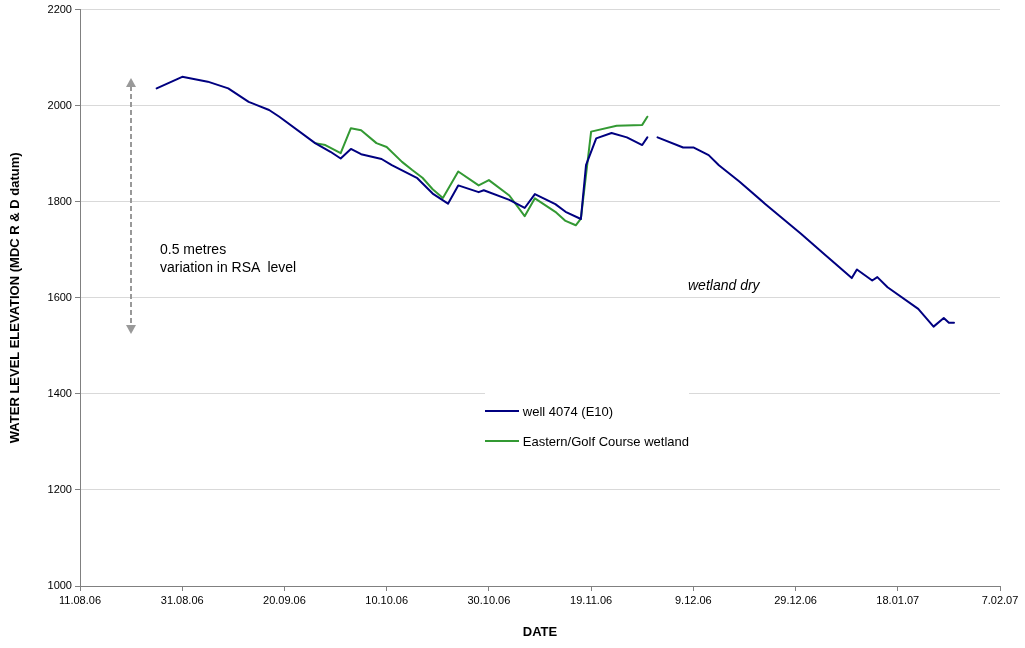 The width and height of the screenshot is (1025, 648). I want to click on x-tick-label: 20.09.06, so click(284, 599).